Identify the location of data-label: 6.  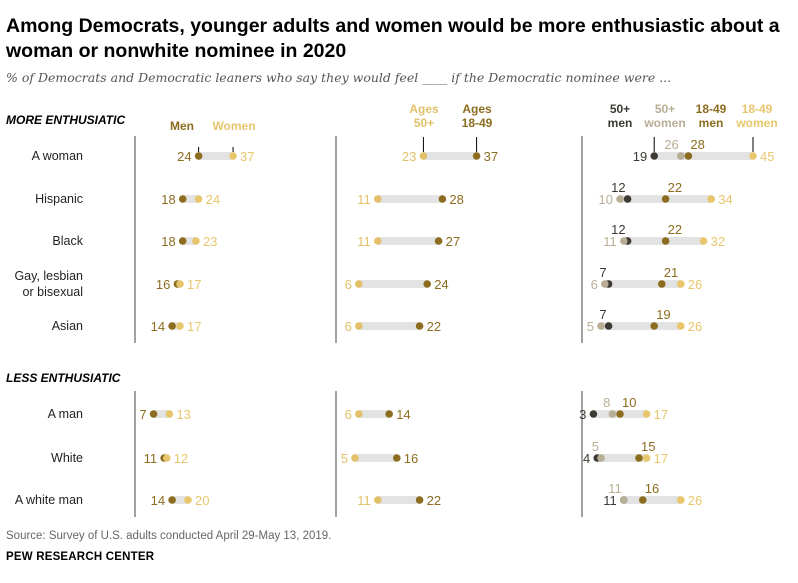
(348, 326).